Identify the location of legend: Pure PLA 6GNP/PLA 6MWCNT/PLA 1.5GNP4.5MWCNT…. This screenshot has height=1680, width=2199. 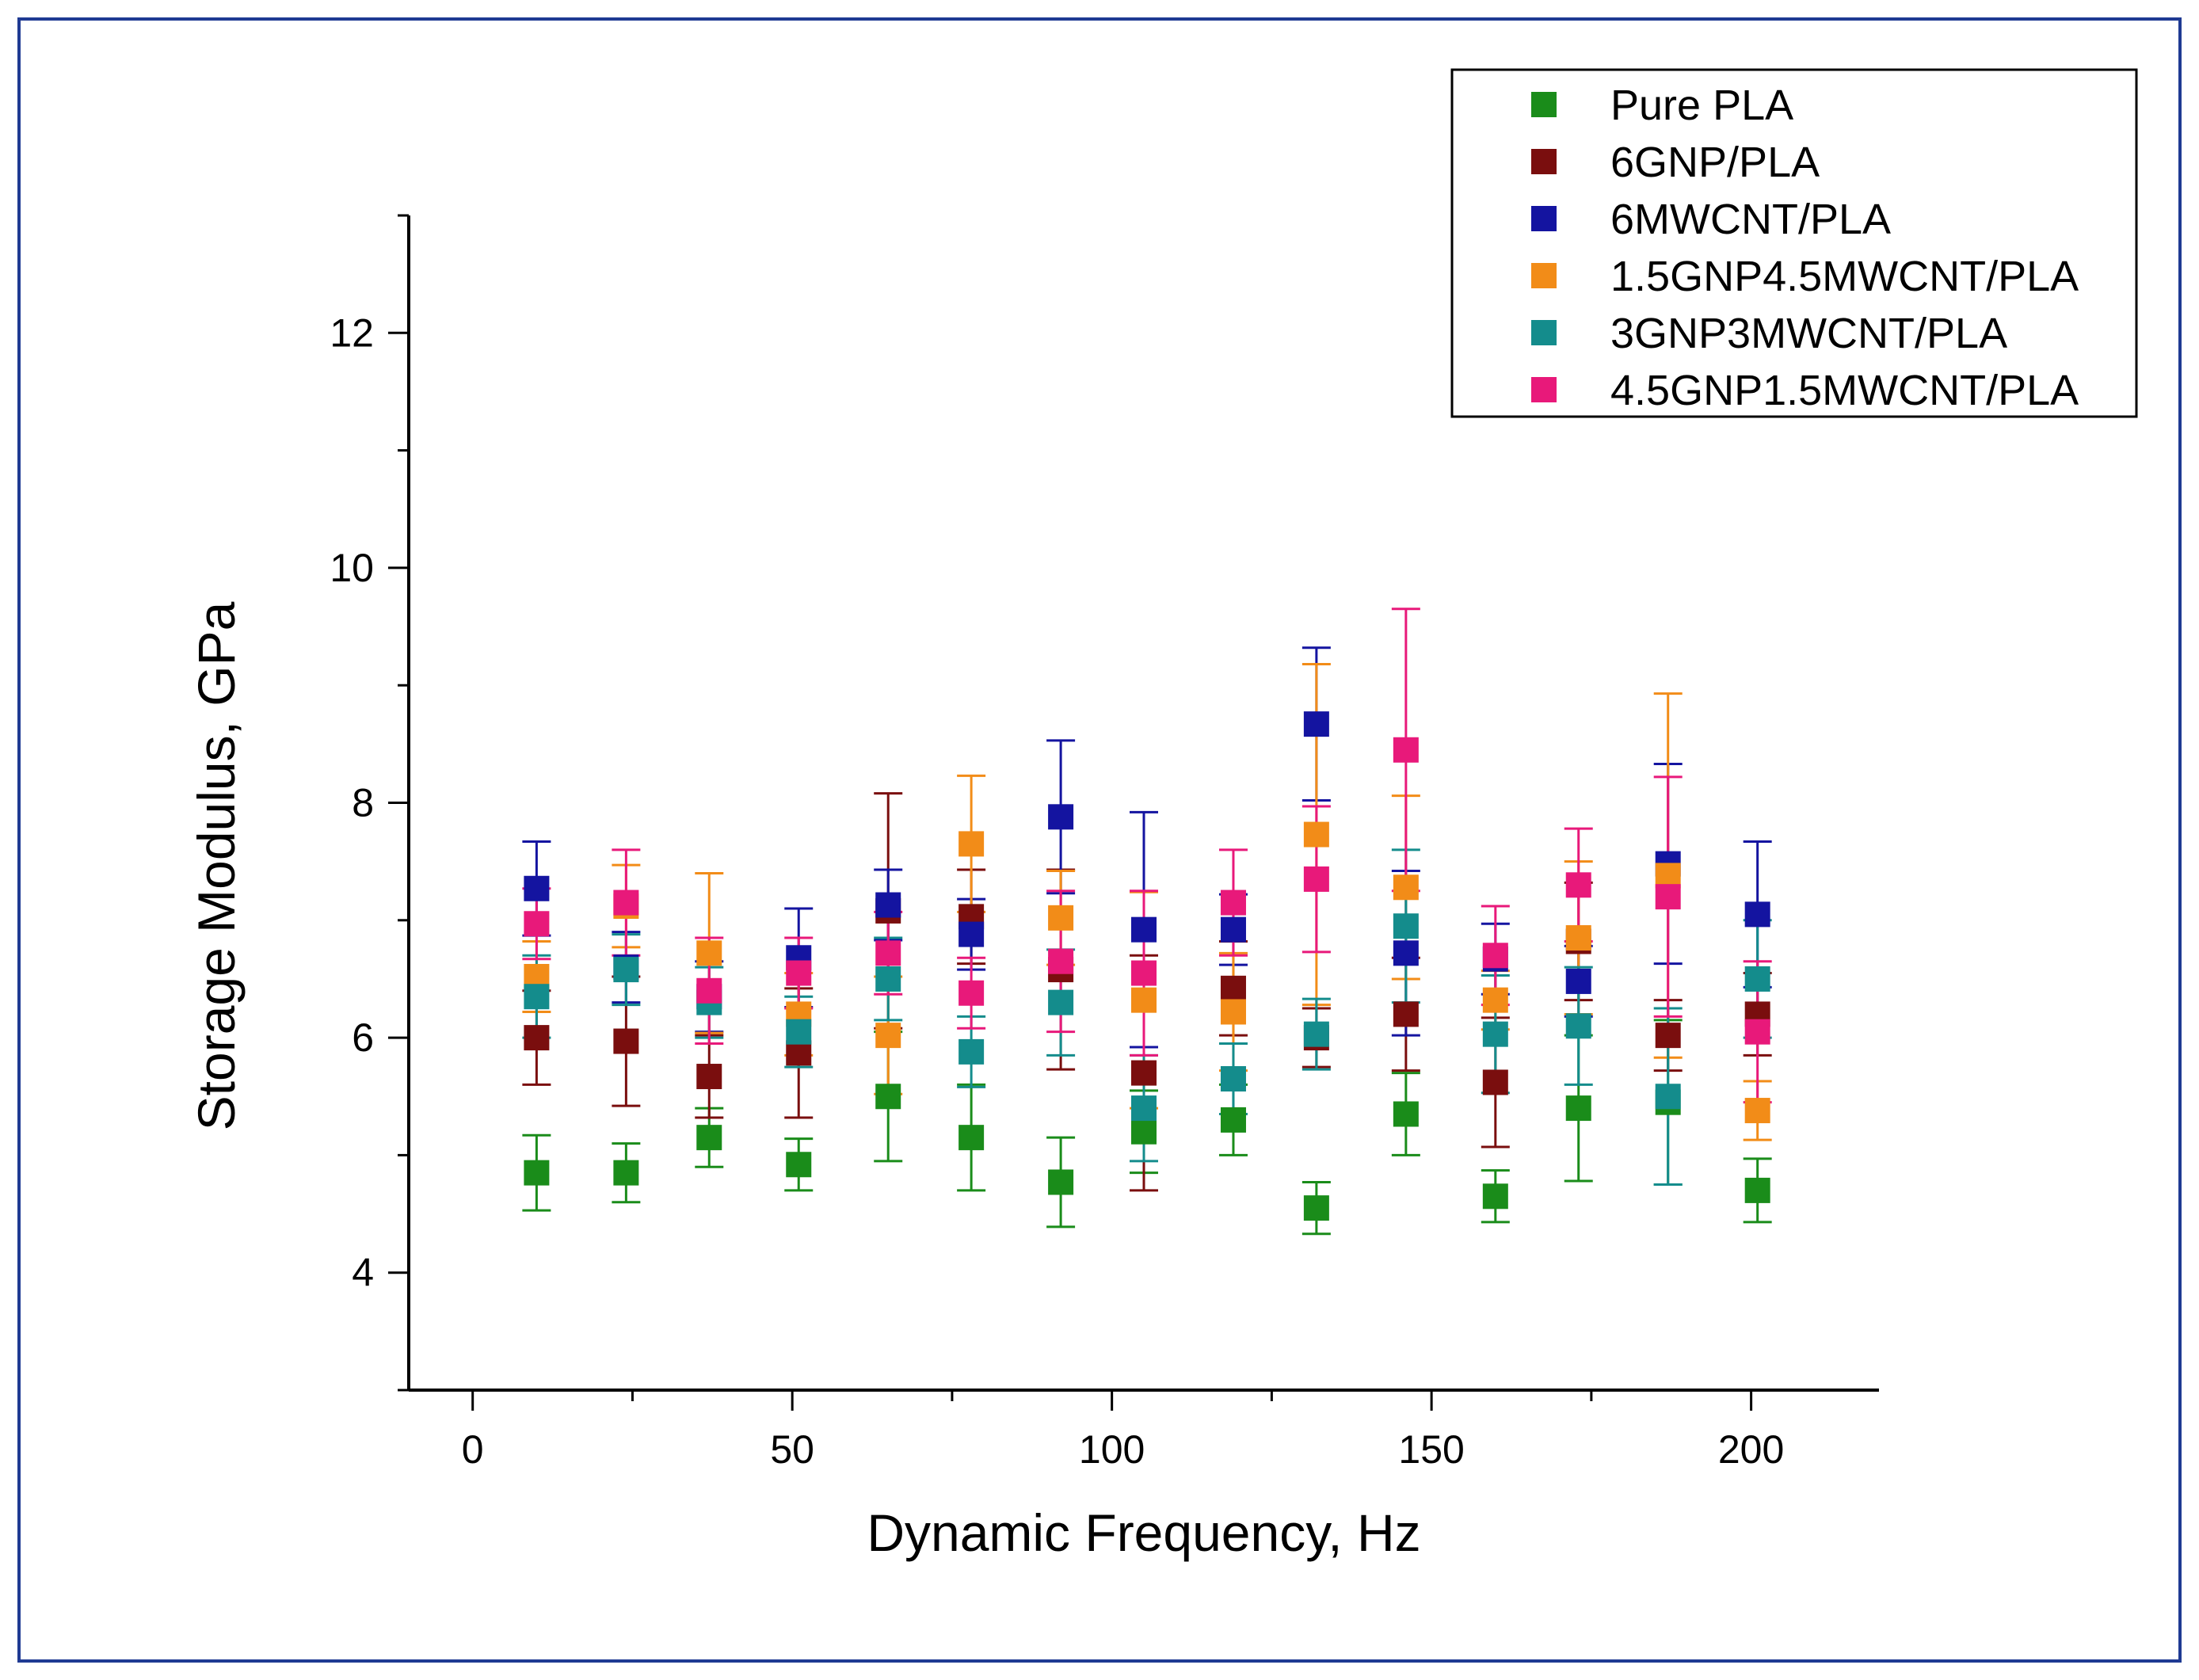
(1794, 243).